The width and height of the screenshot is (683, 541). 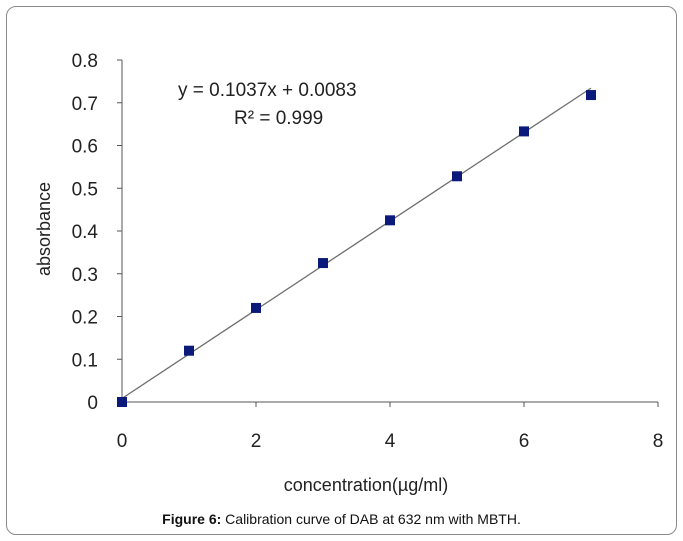 What do you see at coordinates (85, 360) in the screenshot?
I see `y-tick-label: 0.1` at bounding box center [85, 360].